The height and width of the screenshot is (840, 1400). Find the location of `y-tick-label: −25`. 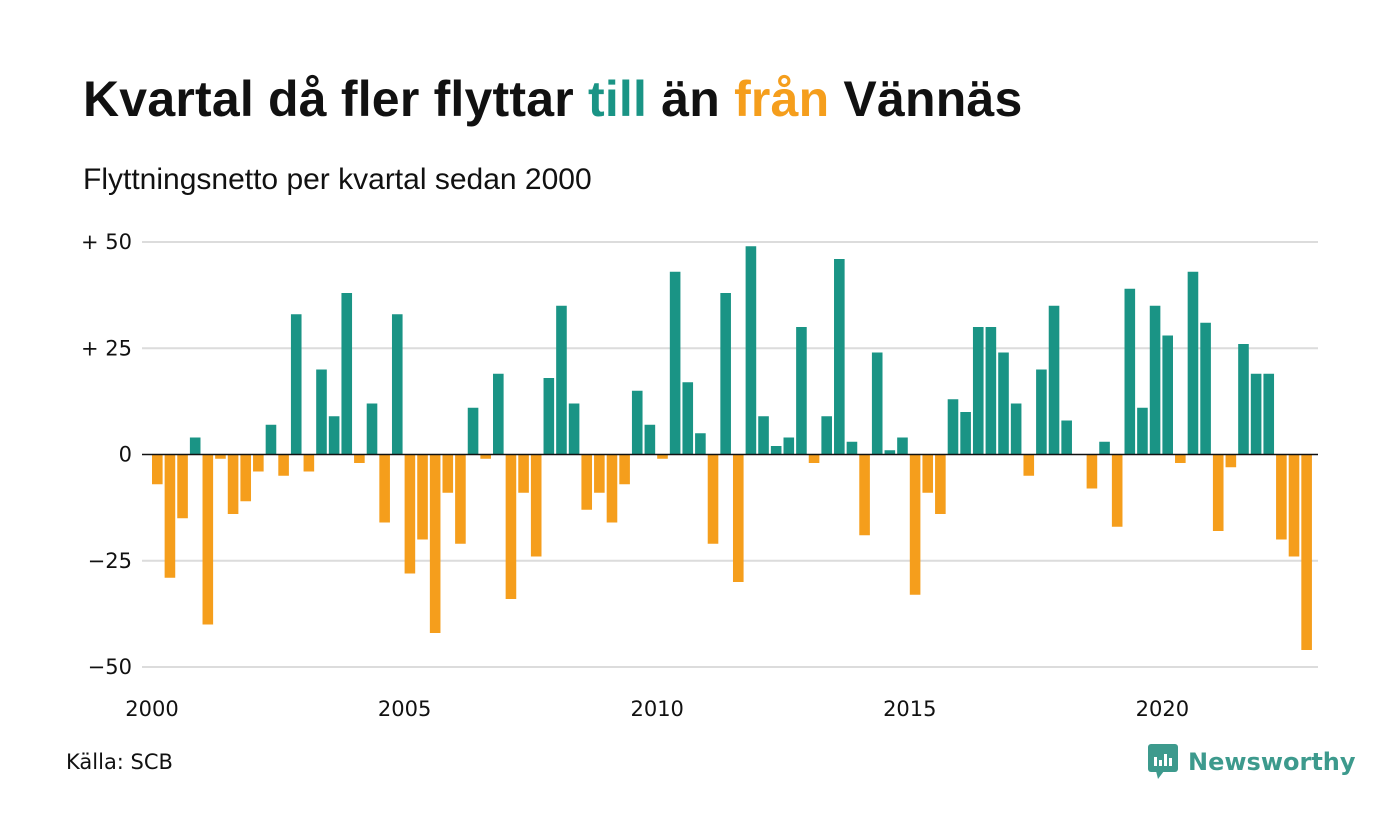

y-tick-label: −25 is located at coordinates (110, 561).